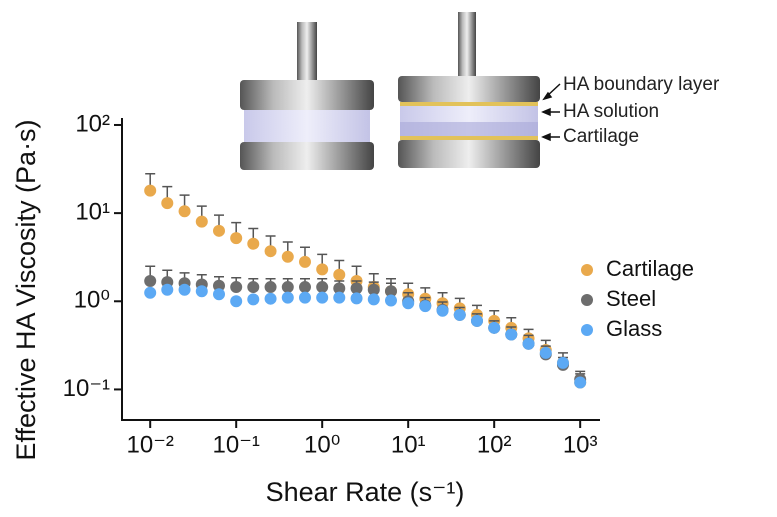 This screenshot has width=777, height=517. Describe the element at coordinates (150, 444) in the screenshot. I see `x-tick-label: 10⁻²` at that location.